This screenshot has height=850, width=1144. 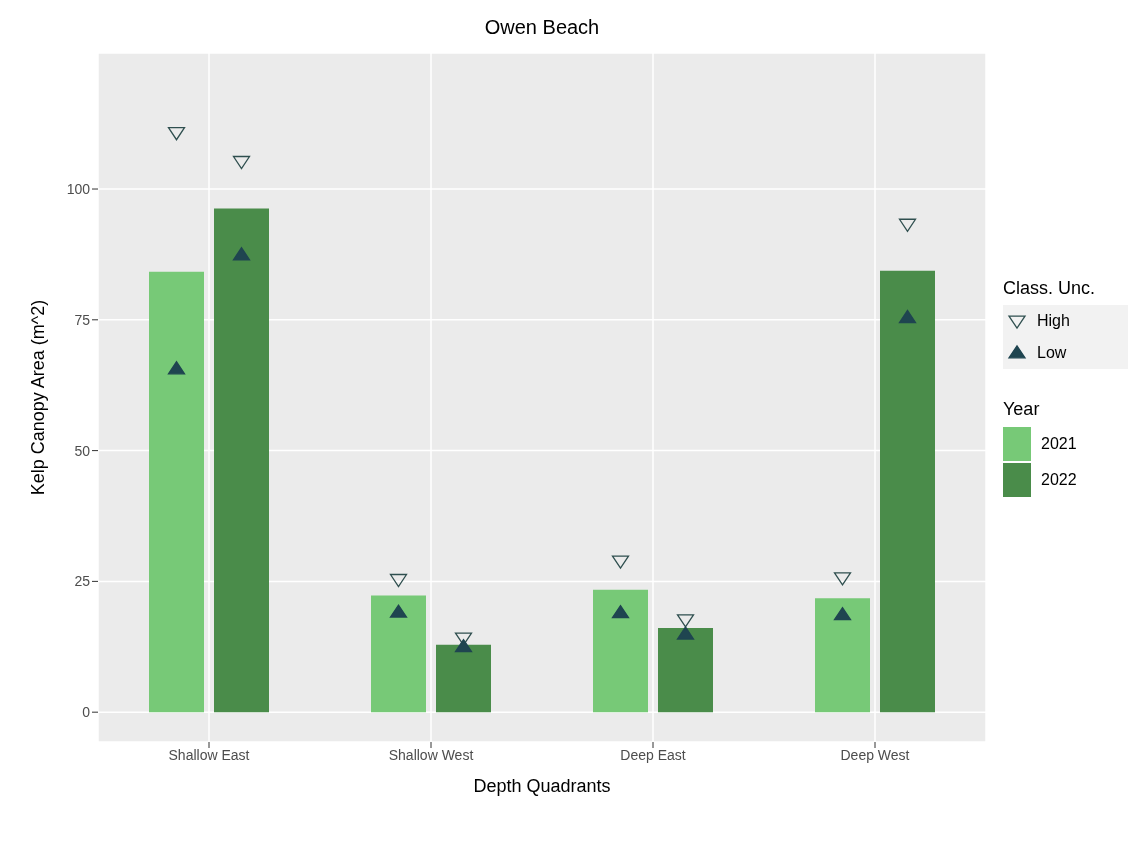 I want to click on y-tick-label: 100, so click(x=78, y=188).